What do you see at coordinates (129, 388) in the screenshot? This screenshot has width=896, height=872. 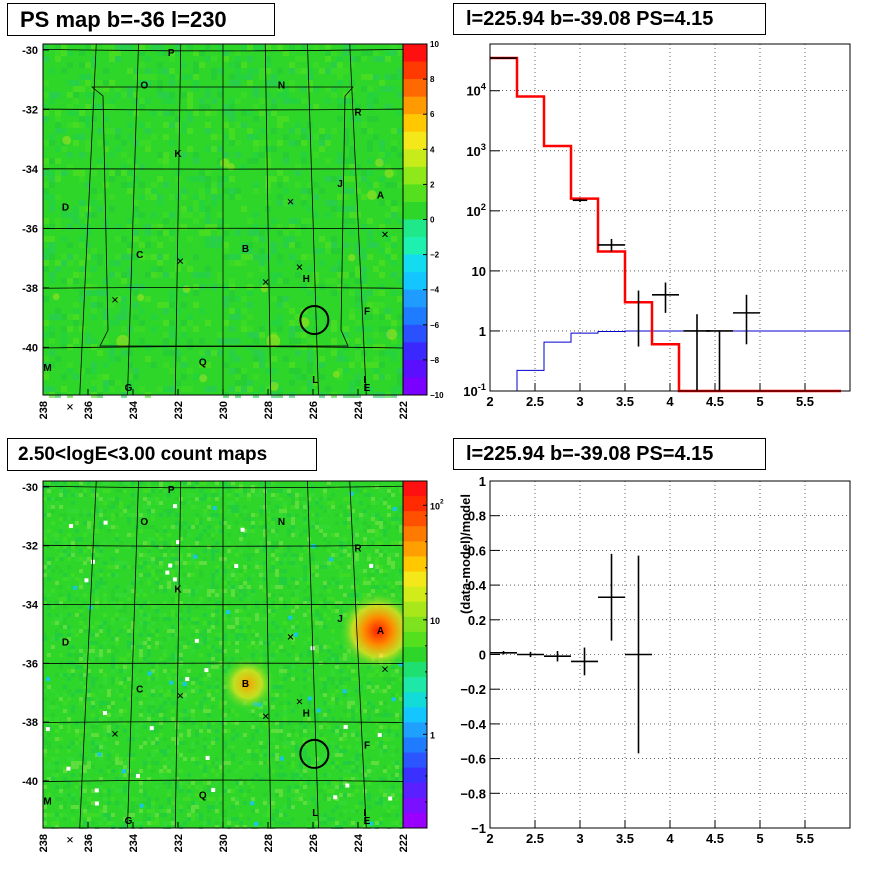 I see `source-label-G: G` at bounding box center [129, 388].